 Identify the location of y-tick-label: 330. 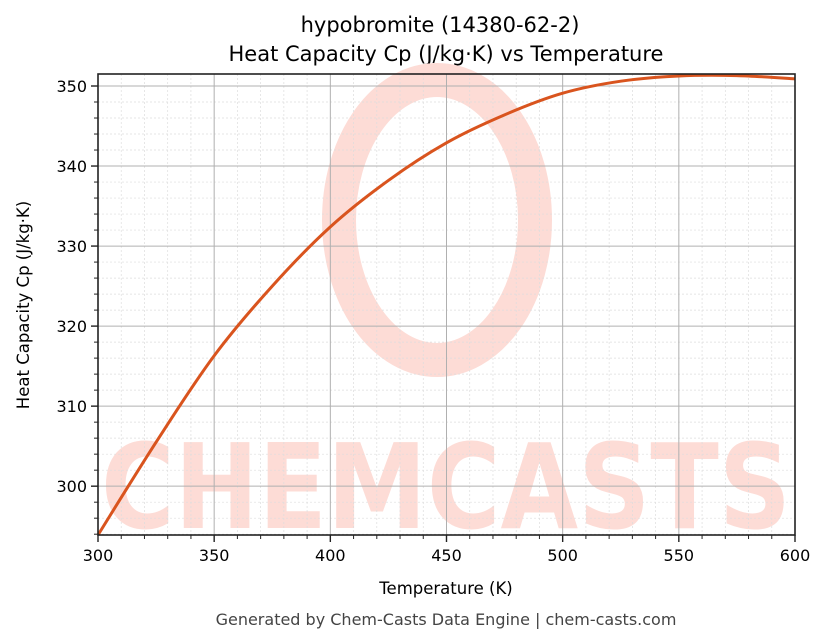
(71, 246).